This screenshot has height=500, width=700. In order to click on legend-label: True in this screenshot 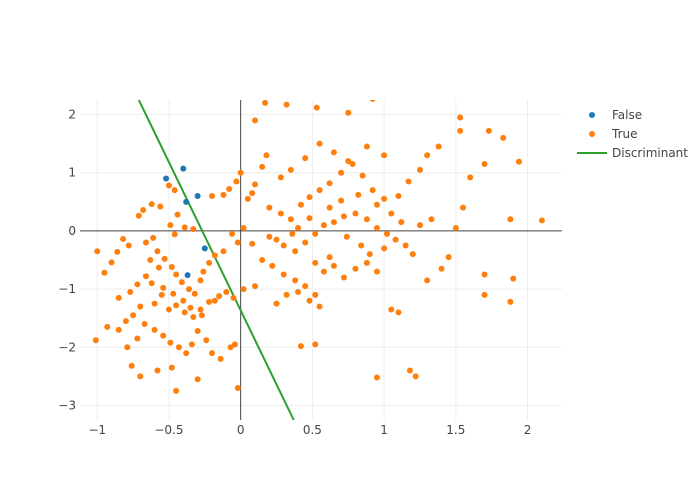, I will do `click(624, 134)`.